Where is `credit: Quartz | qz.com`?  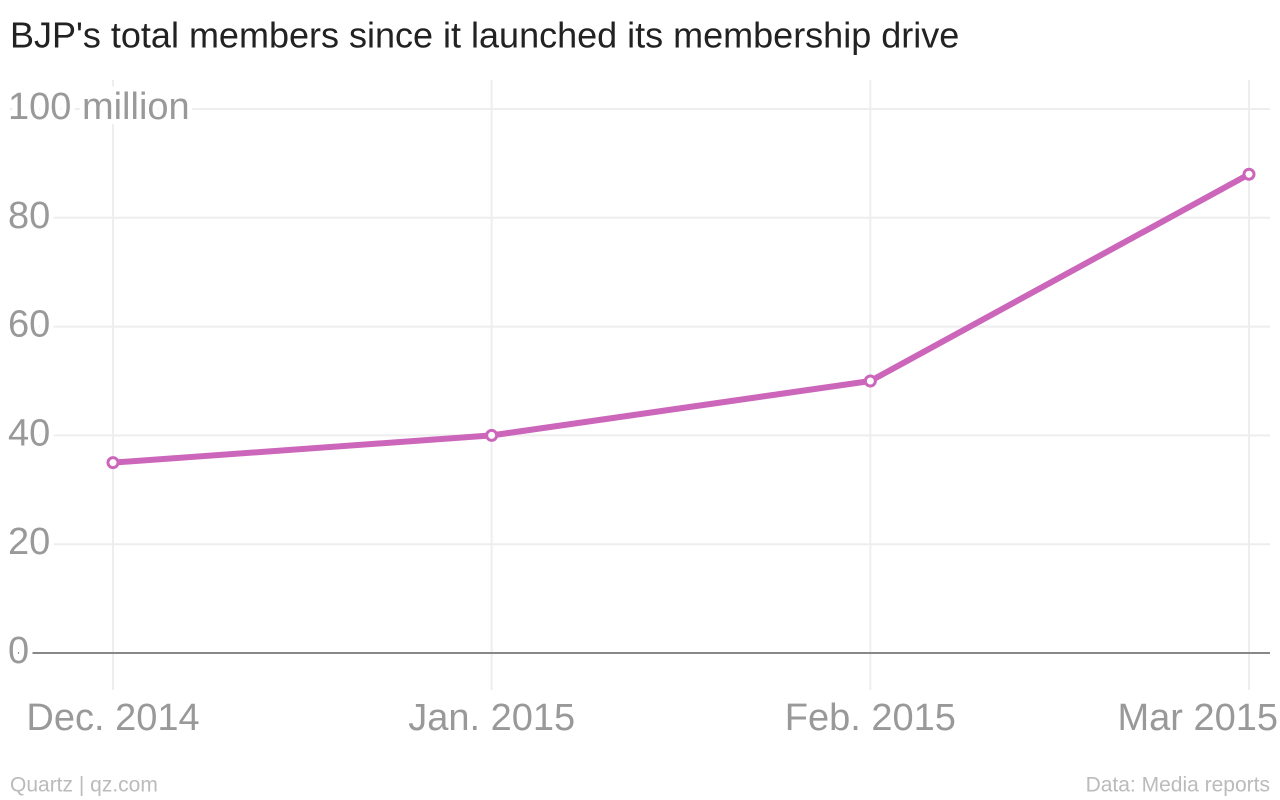
credit: Quartz | qz.com is located at coordinates (84, 785).